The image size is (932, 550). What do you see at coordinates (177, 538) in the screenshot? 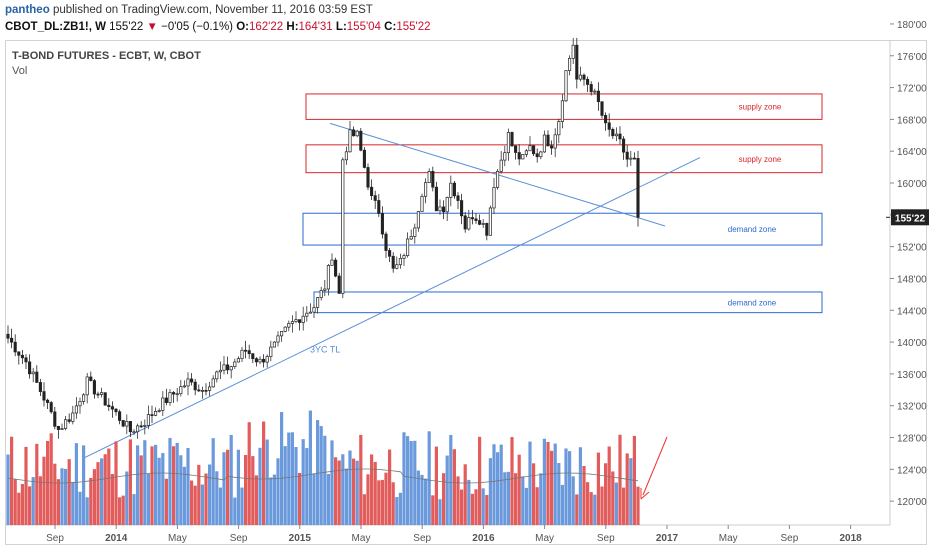
I see `x-tick-label: May` at bounding box center [177, 538].